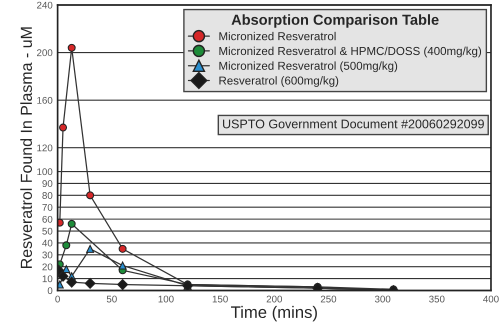 This screenshot has width=501, height=332. Describe the element at coordinates (47, 231) in the screenshot. I see `y-tick-label: 50` at that location.